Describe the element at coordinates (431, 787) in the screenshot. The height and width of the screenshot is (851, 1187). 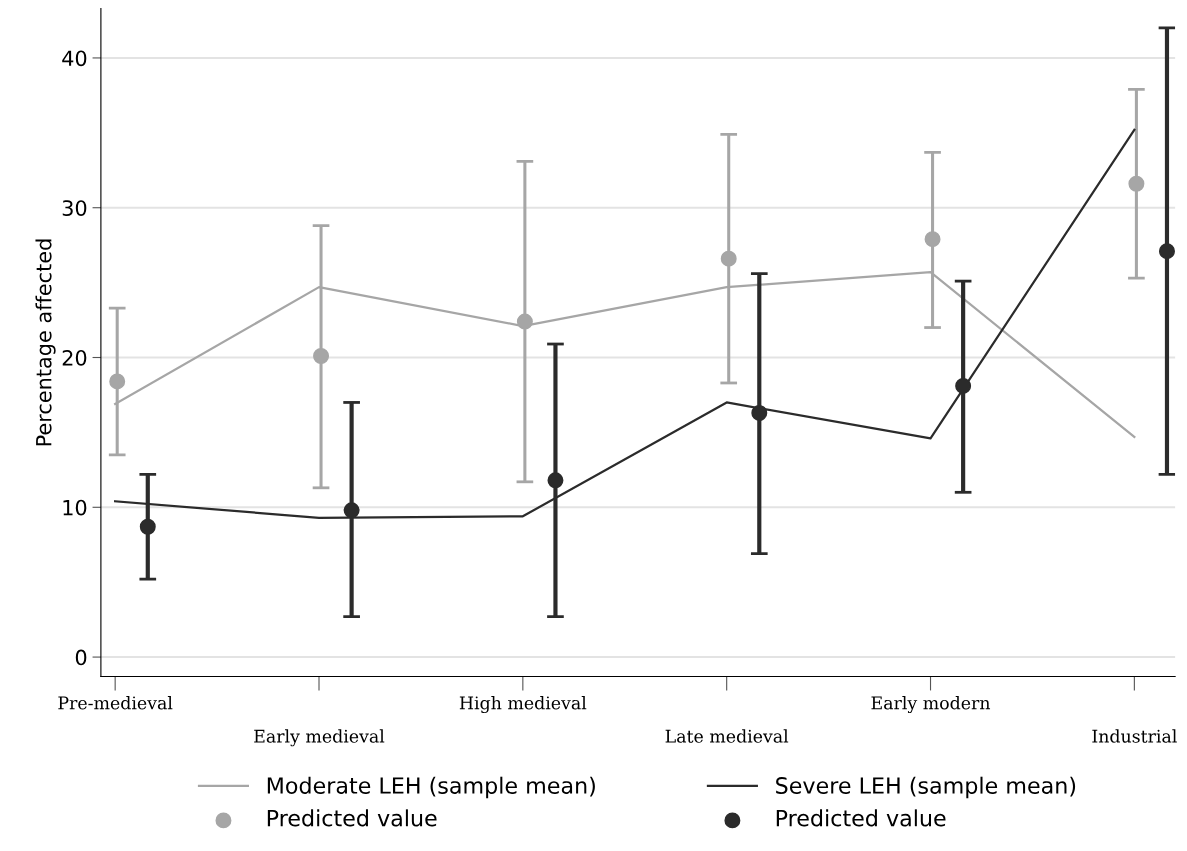
I see `legend-label: Moderate LEH (sample mean)` at that location.